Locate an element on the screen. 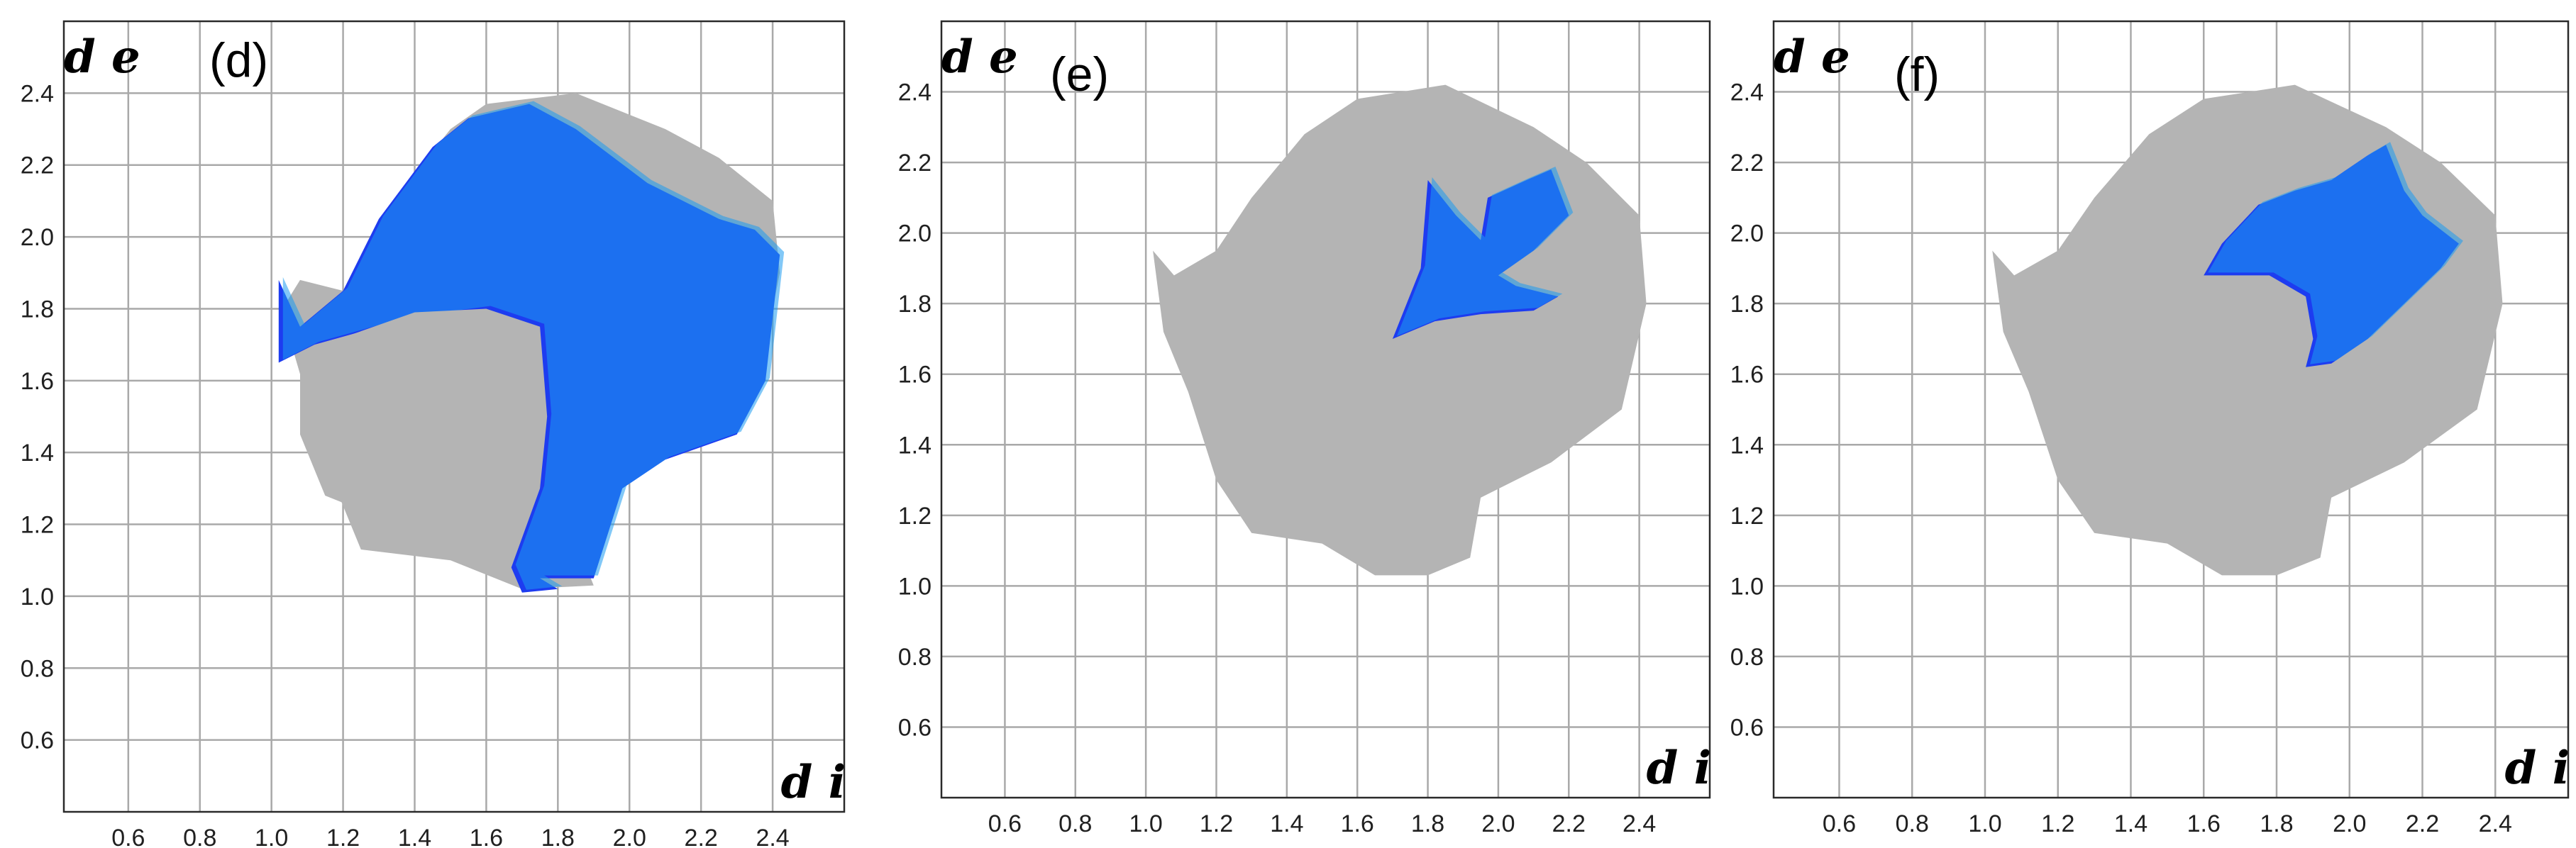  panel-label: (e) is located at coordinates (1079, 74).